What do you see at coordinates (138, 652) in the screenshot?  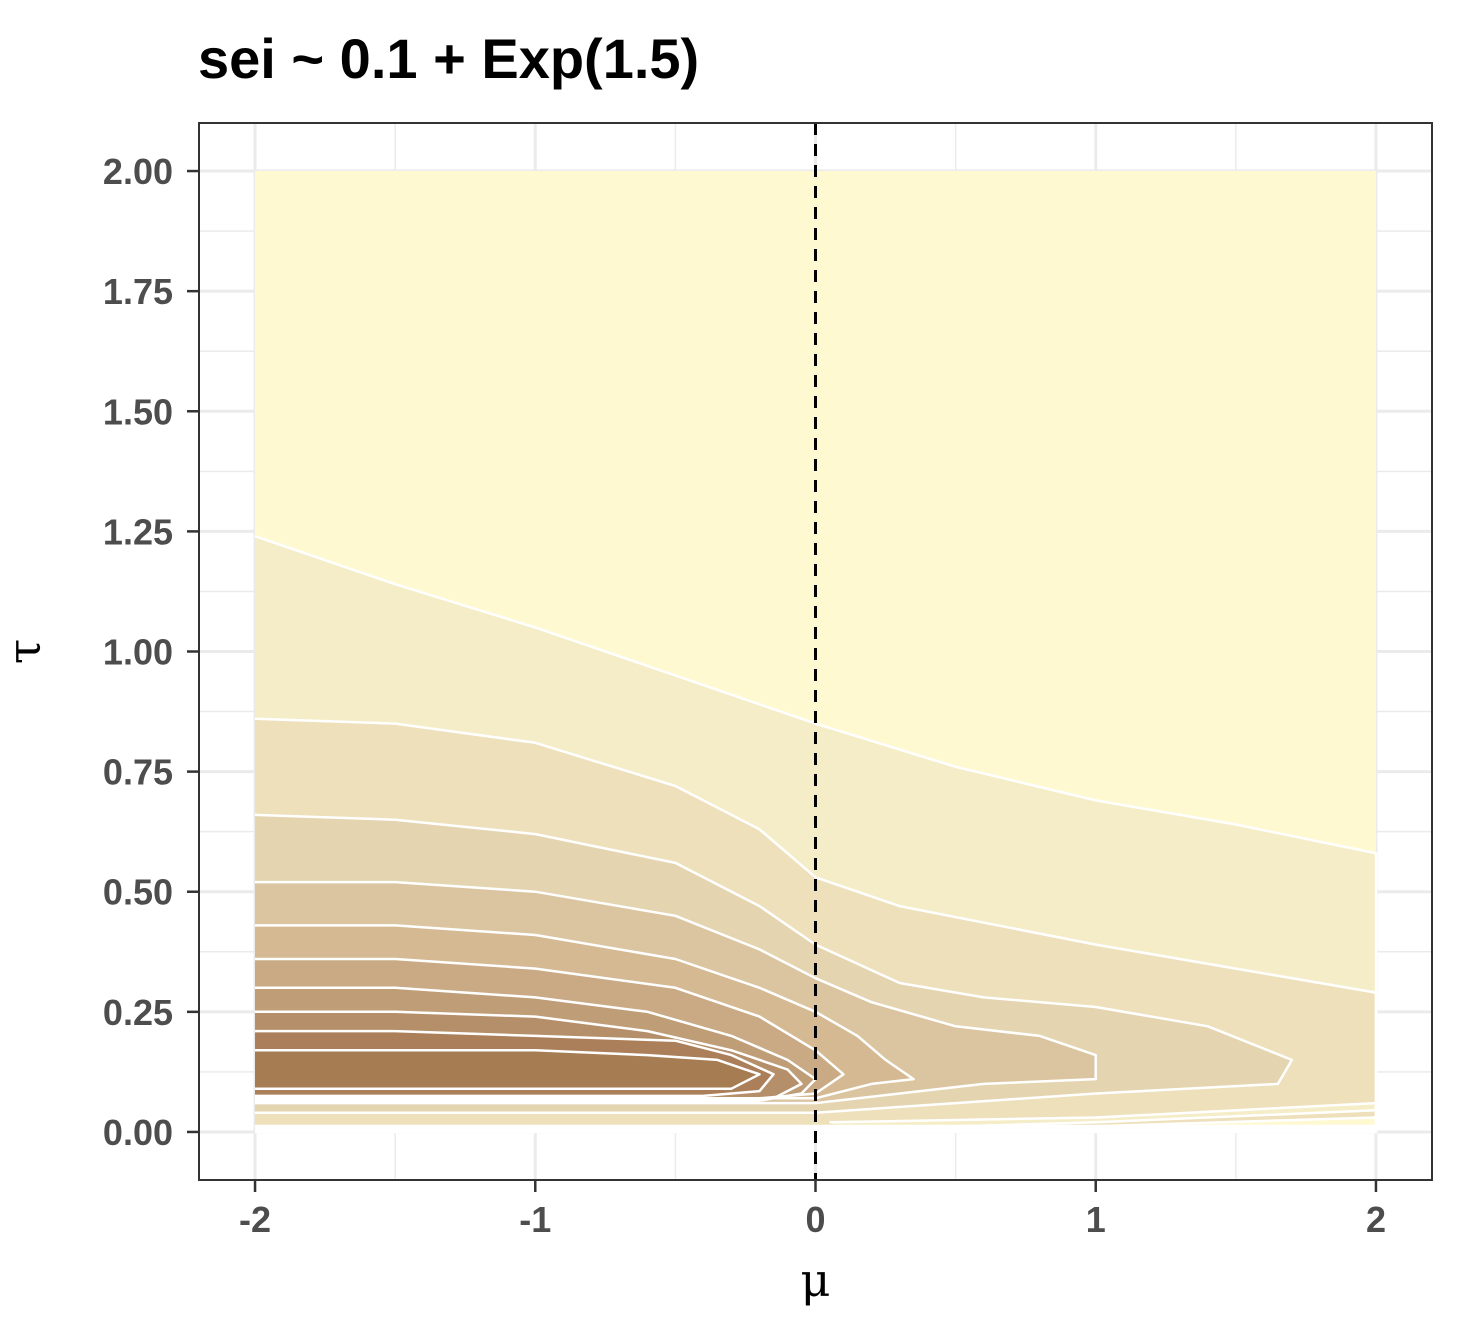 I see `y-tick-label: 1.00` at bounding box center [138, 652].